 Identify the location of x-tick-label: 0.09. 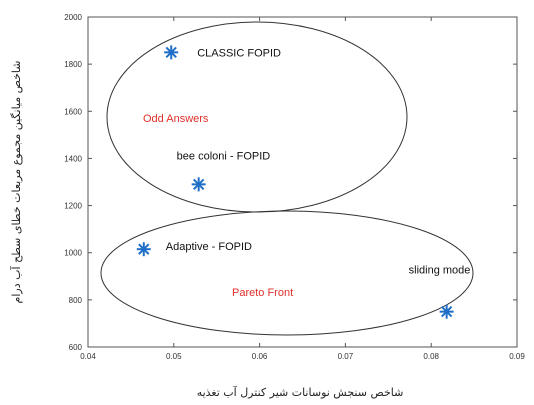
(517, 356).